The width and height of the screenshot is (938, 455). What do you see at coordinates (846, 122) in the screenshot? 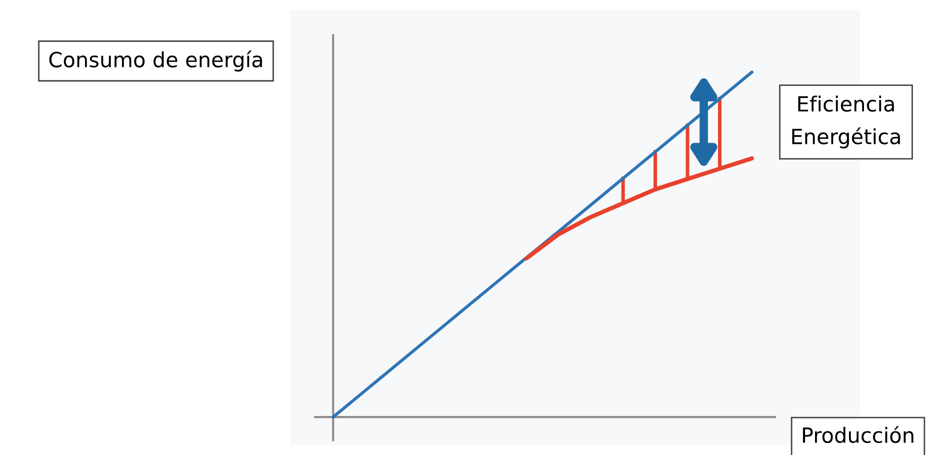
I see `text: Eficiencia Energética` at bounding box center [846, 122].